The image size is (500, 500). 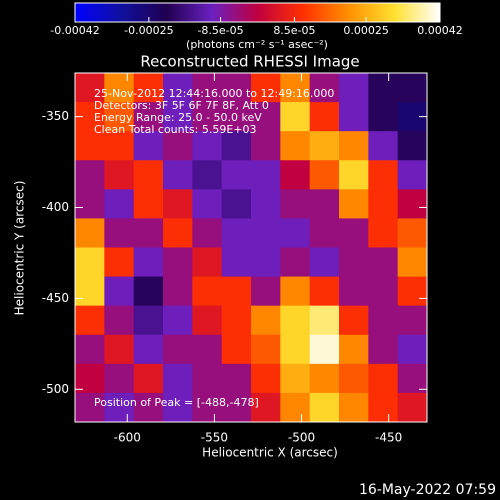 What do you see at coordinates (55, 116) in the screenshot?
I see `y-tick-label: -350` at bounding box center [55, 116].